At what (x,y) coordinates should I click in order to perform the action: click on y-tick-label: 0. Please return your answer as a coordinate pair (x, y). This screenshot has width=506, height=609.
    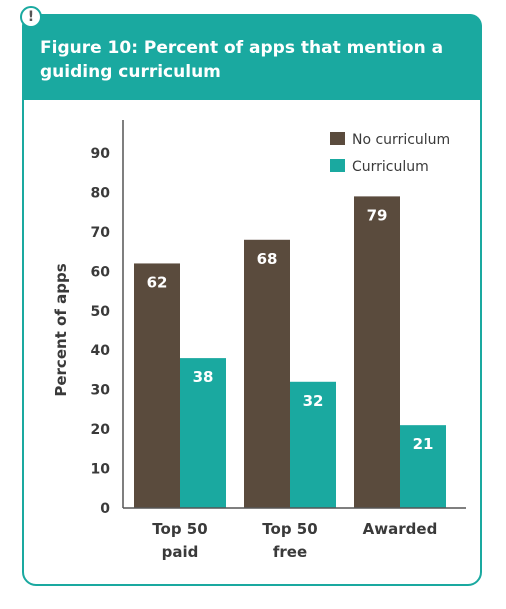
    Looking at the image, I should click on (105, 509).